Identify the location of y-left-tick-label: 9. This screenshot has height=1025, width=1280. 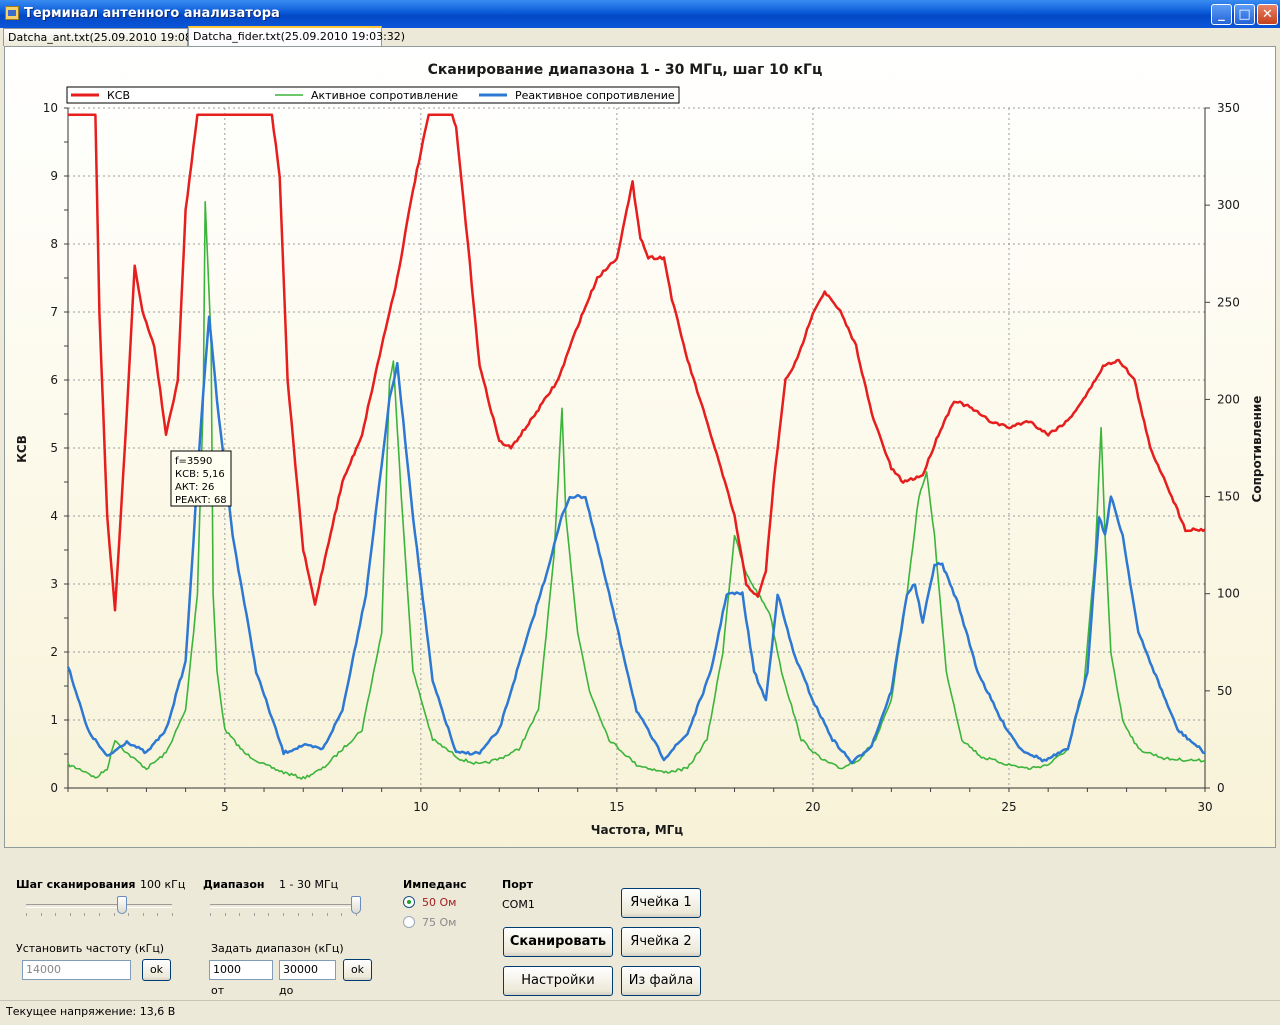
(54, 176).